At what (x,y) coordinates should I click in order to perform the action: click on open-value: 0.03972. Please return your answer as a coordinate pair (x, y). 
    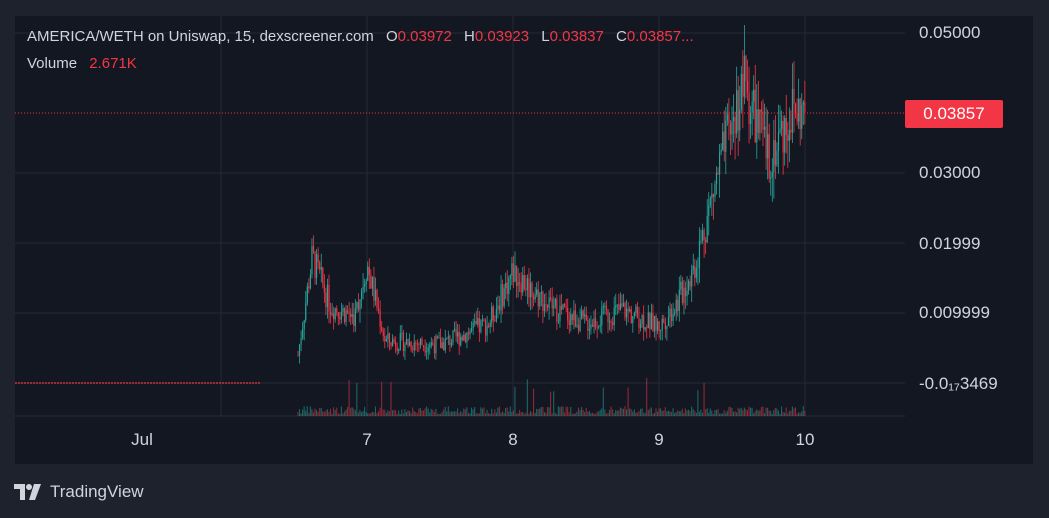
    Looking at the image, I should click on (424, 36).